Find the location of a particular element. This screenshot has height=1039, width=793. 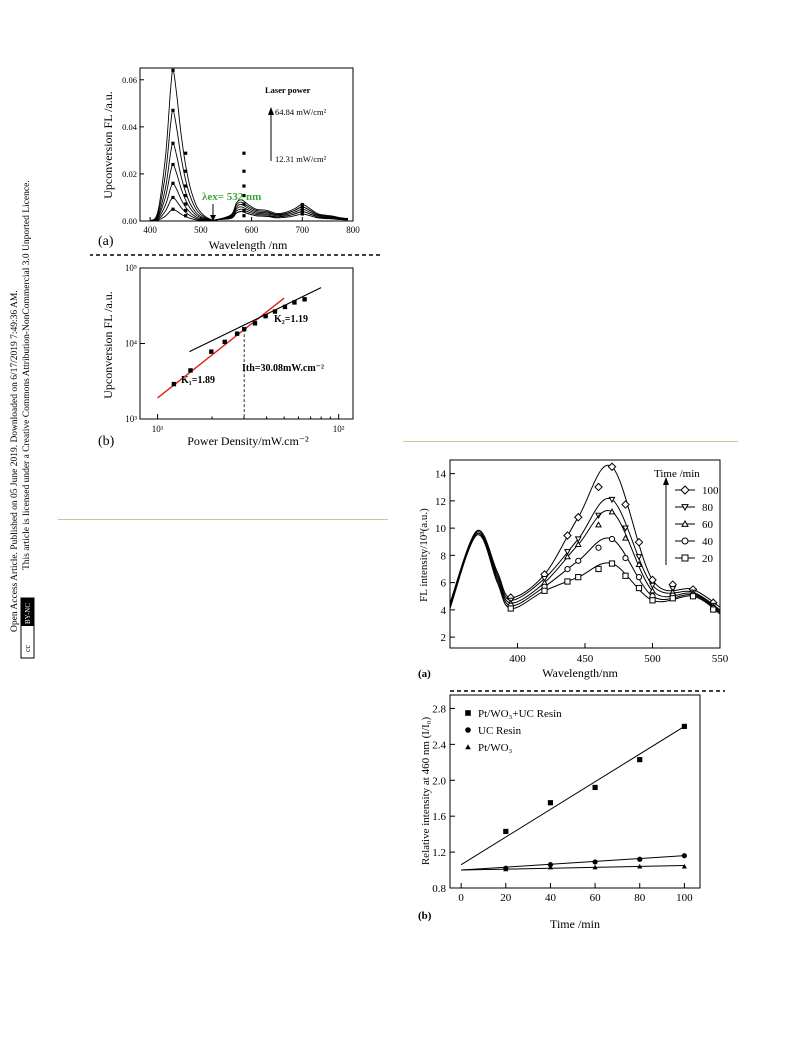

fig1b-k1-label: K₁=1.89 is located at coordinates (198, 380).